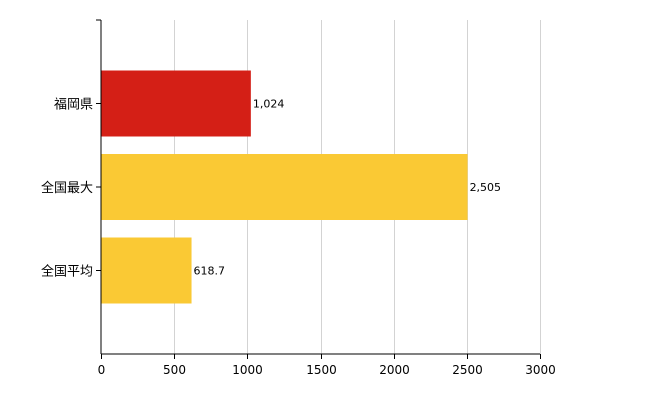 Image resolution: width=650 pixels, height=400 pixels. What do you see at coordinates (540, 370) in the screenshot?
I see `x-tick-label: 3000` at bounding box center [540, 370].